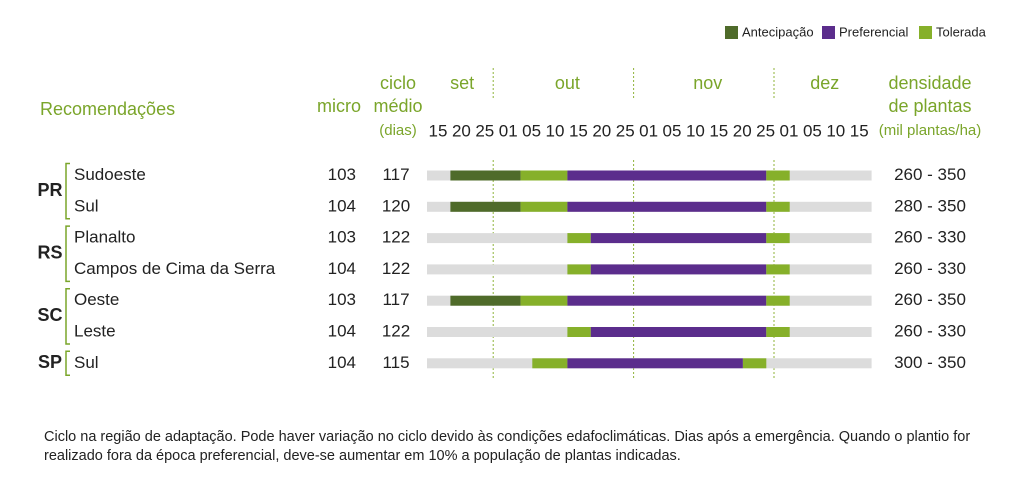 The height and width of the screenshot is (482, 1024). I want to click on state-label: RS, so click(49, 253).